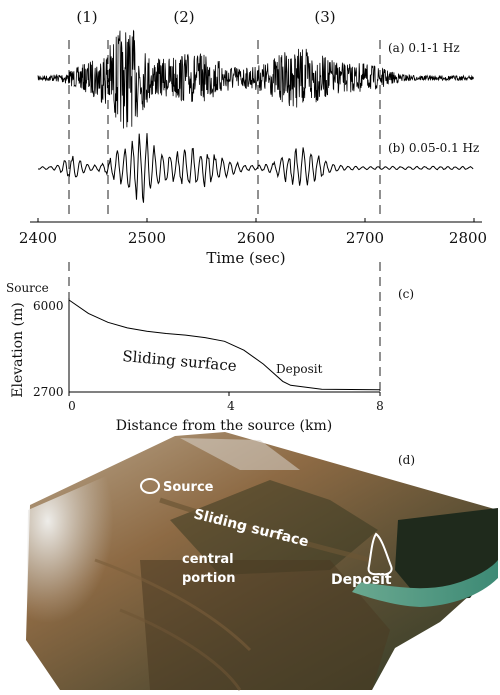  I want to click on time-axis-ticks, so click(256, 220).